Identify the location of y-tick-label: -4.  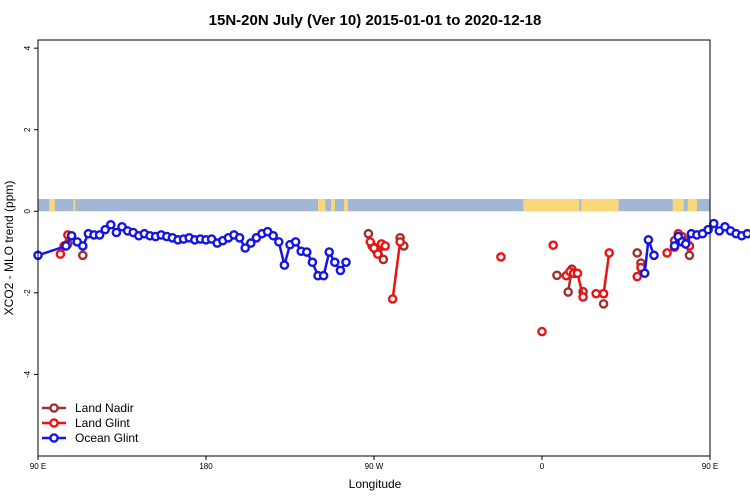
(27, 374).